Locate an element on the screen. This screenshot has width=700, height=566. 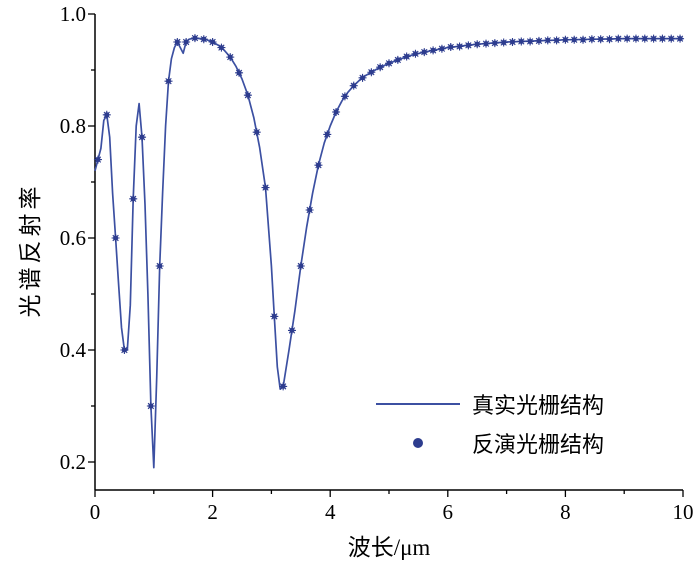
x-tick-label: 2 is located at coordinates (212, 512).